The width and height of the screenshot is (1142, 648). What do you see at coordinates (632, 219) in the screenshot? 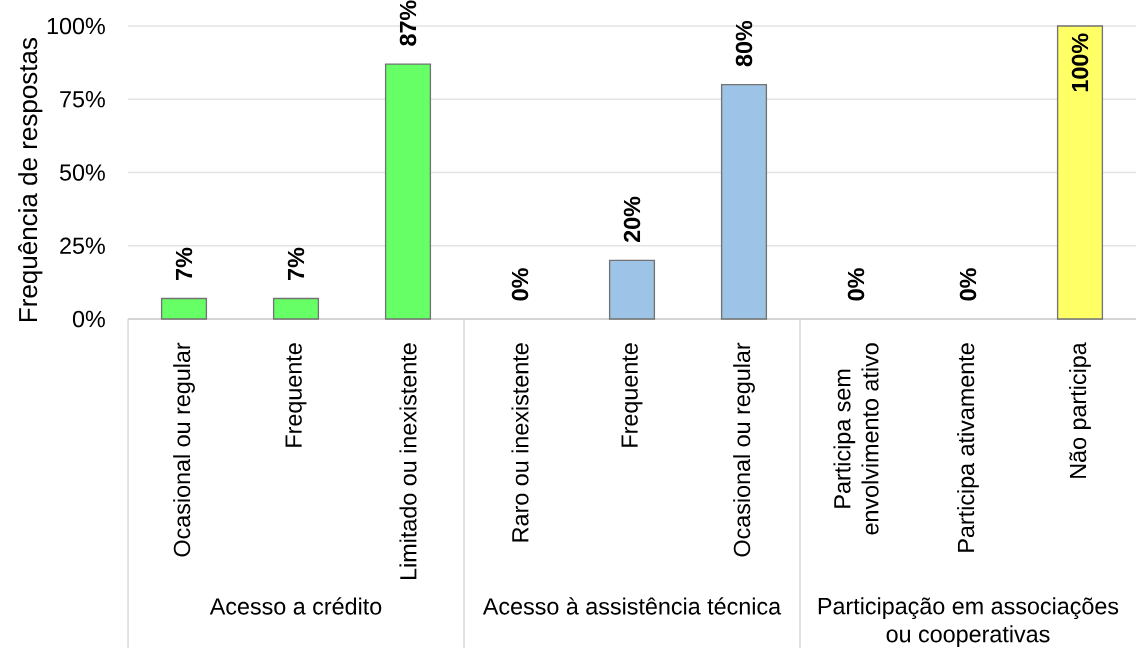
I see `data-label: 20%` at bounding box center [632, 219].